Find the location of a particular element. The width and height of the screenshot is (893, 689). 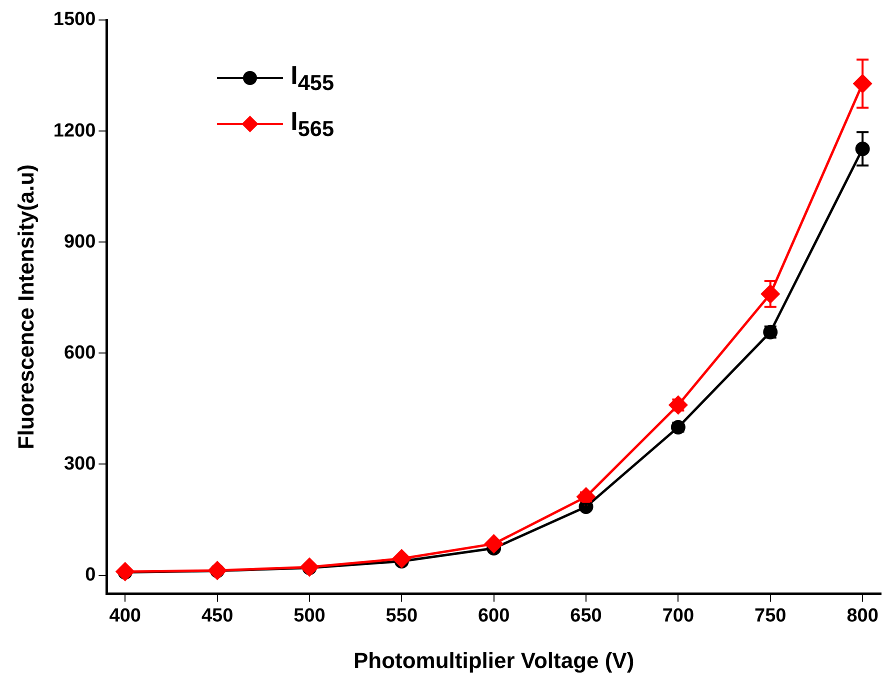

y-tick-label: 1500 is located at coordinates (74, 19).